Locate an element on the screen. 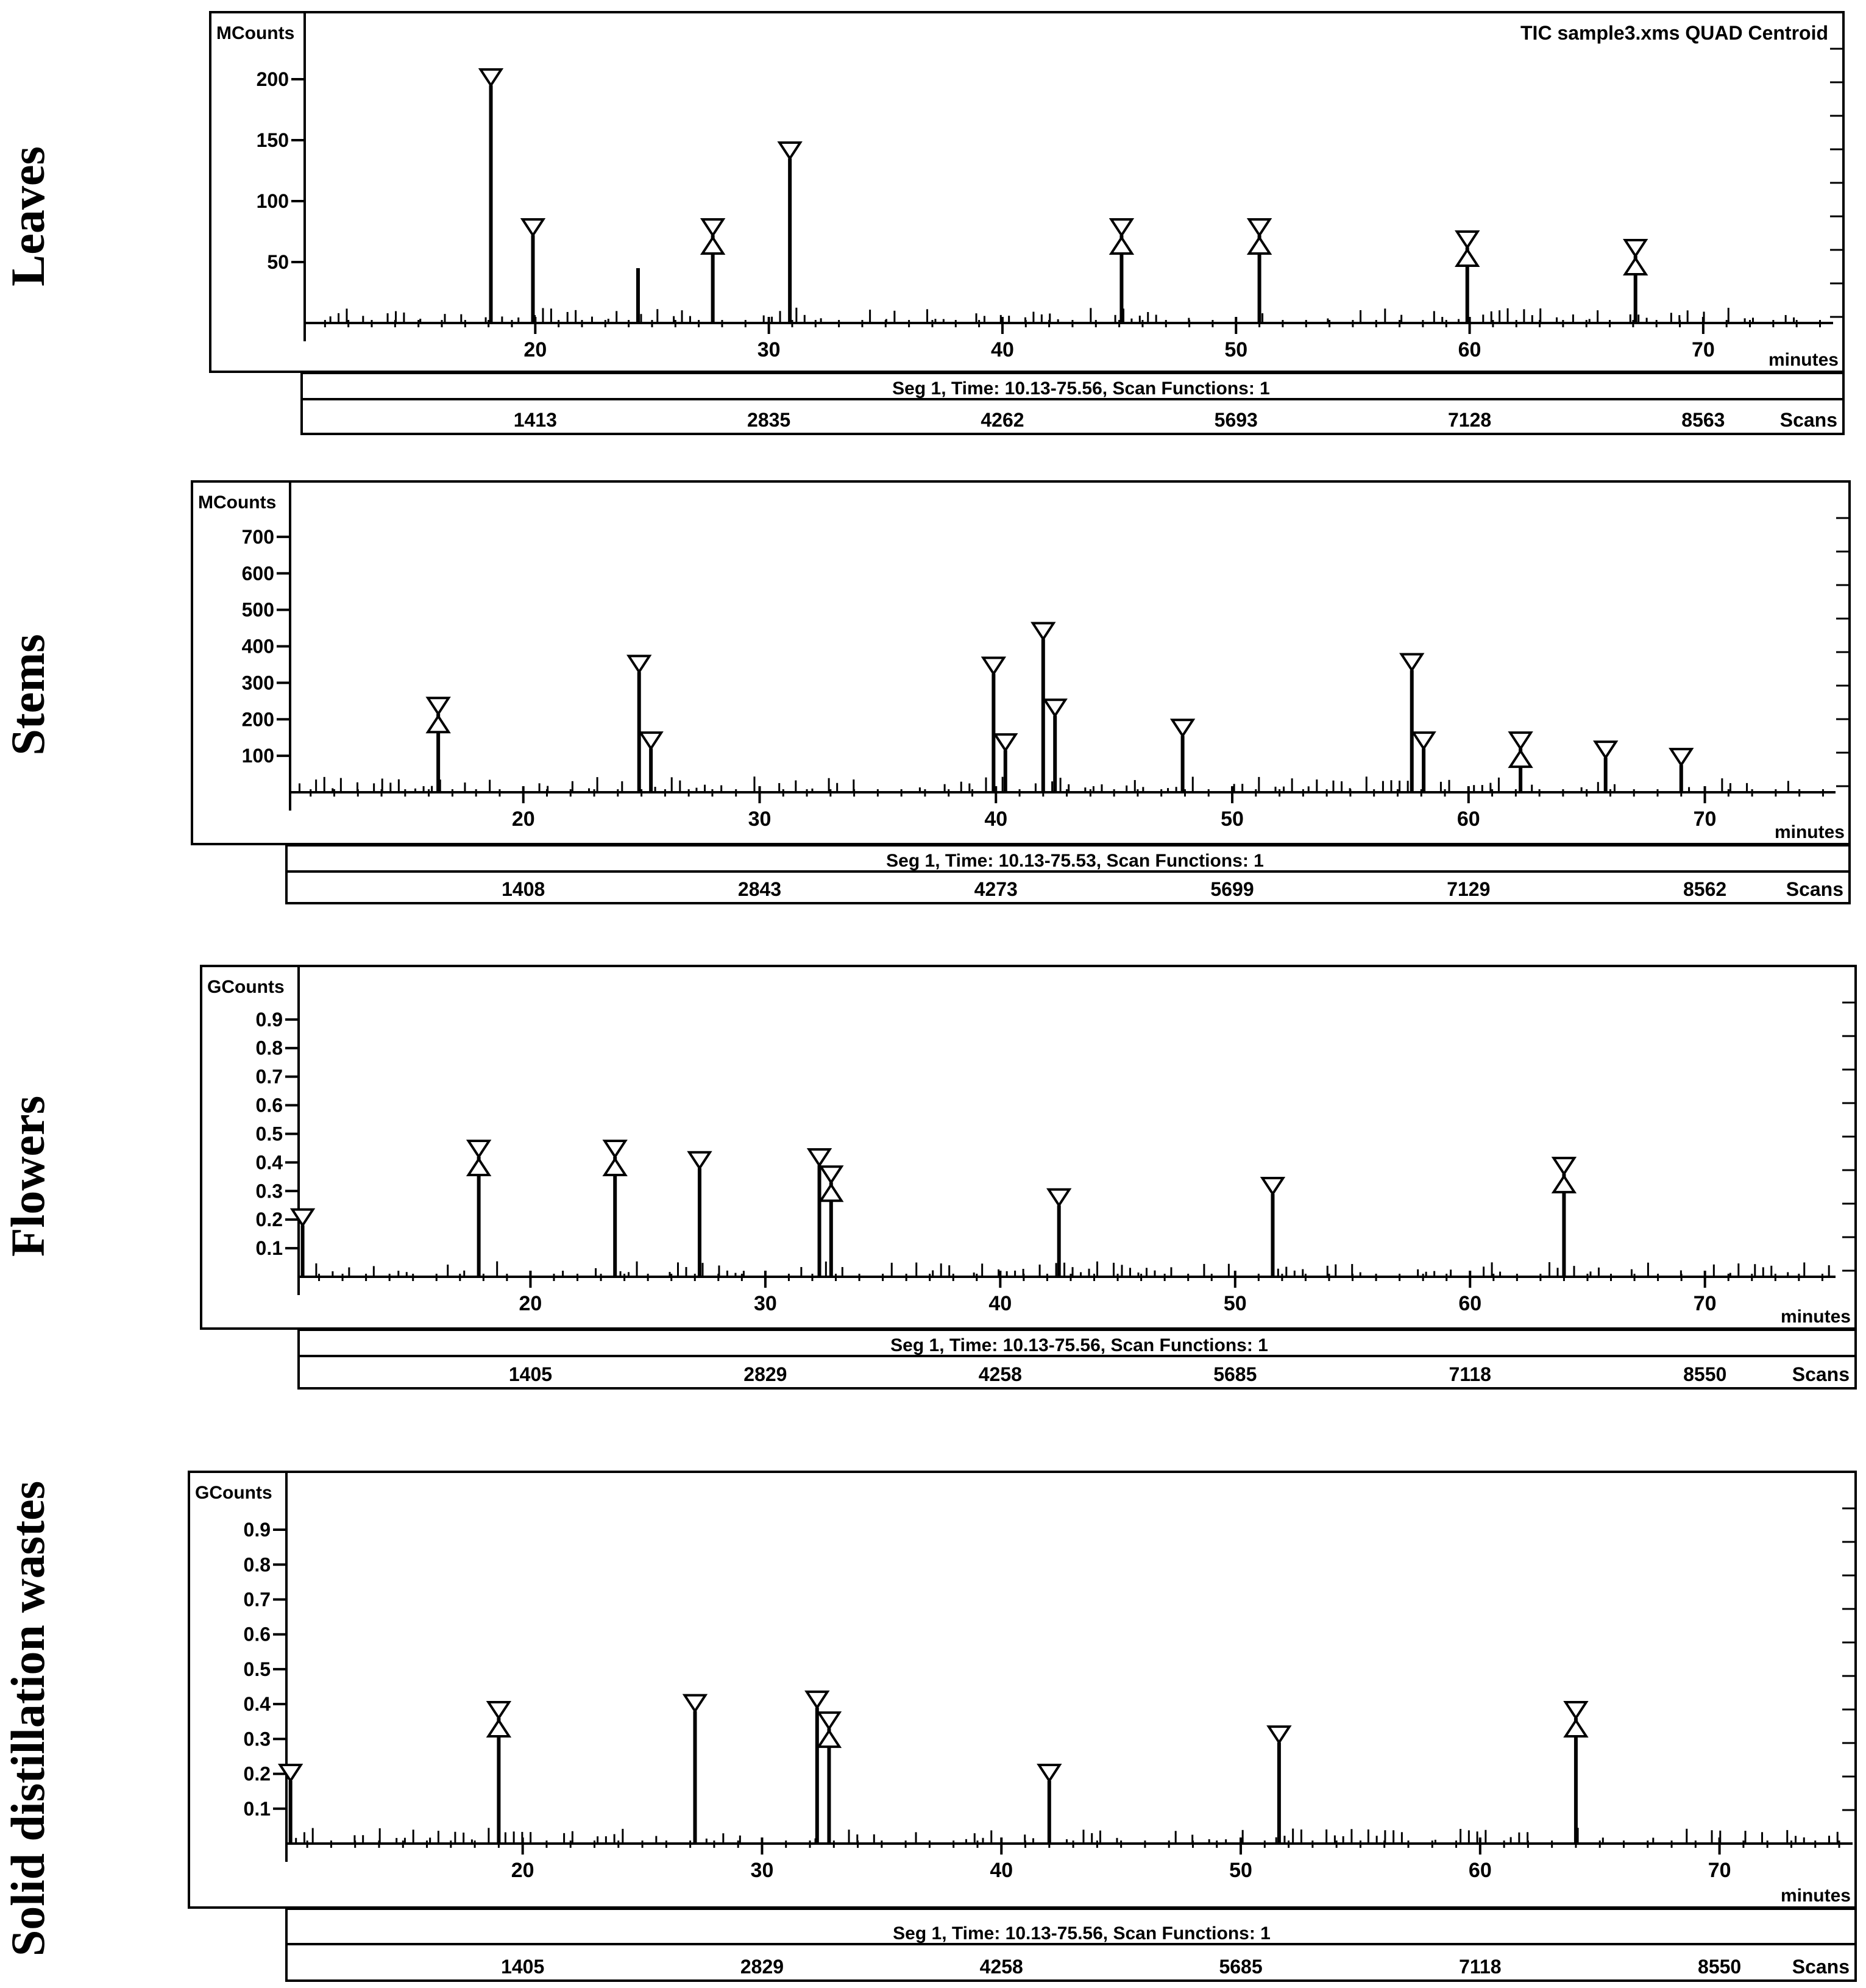 The image size is (1866, 1988). y-tick-label: 0.9 is located at coordinates (258, 1530).